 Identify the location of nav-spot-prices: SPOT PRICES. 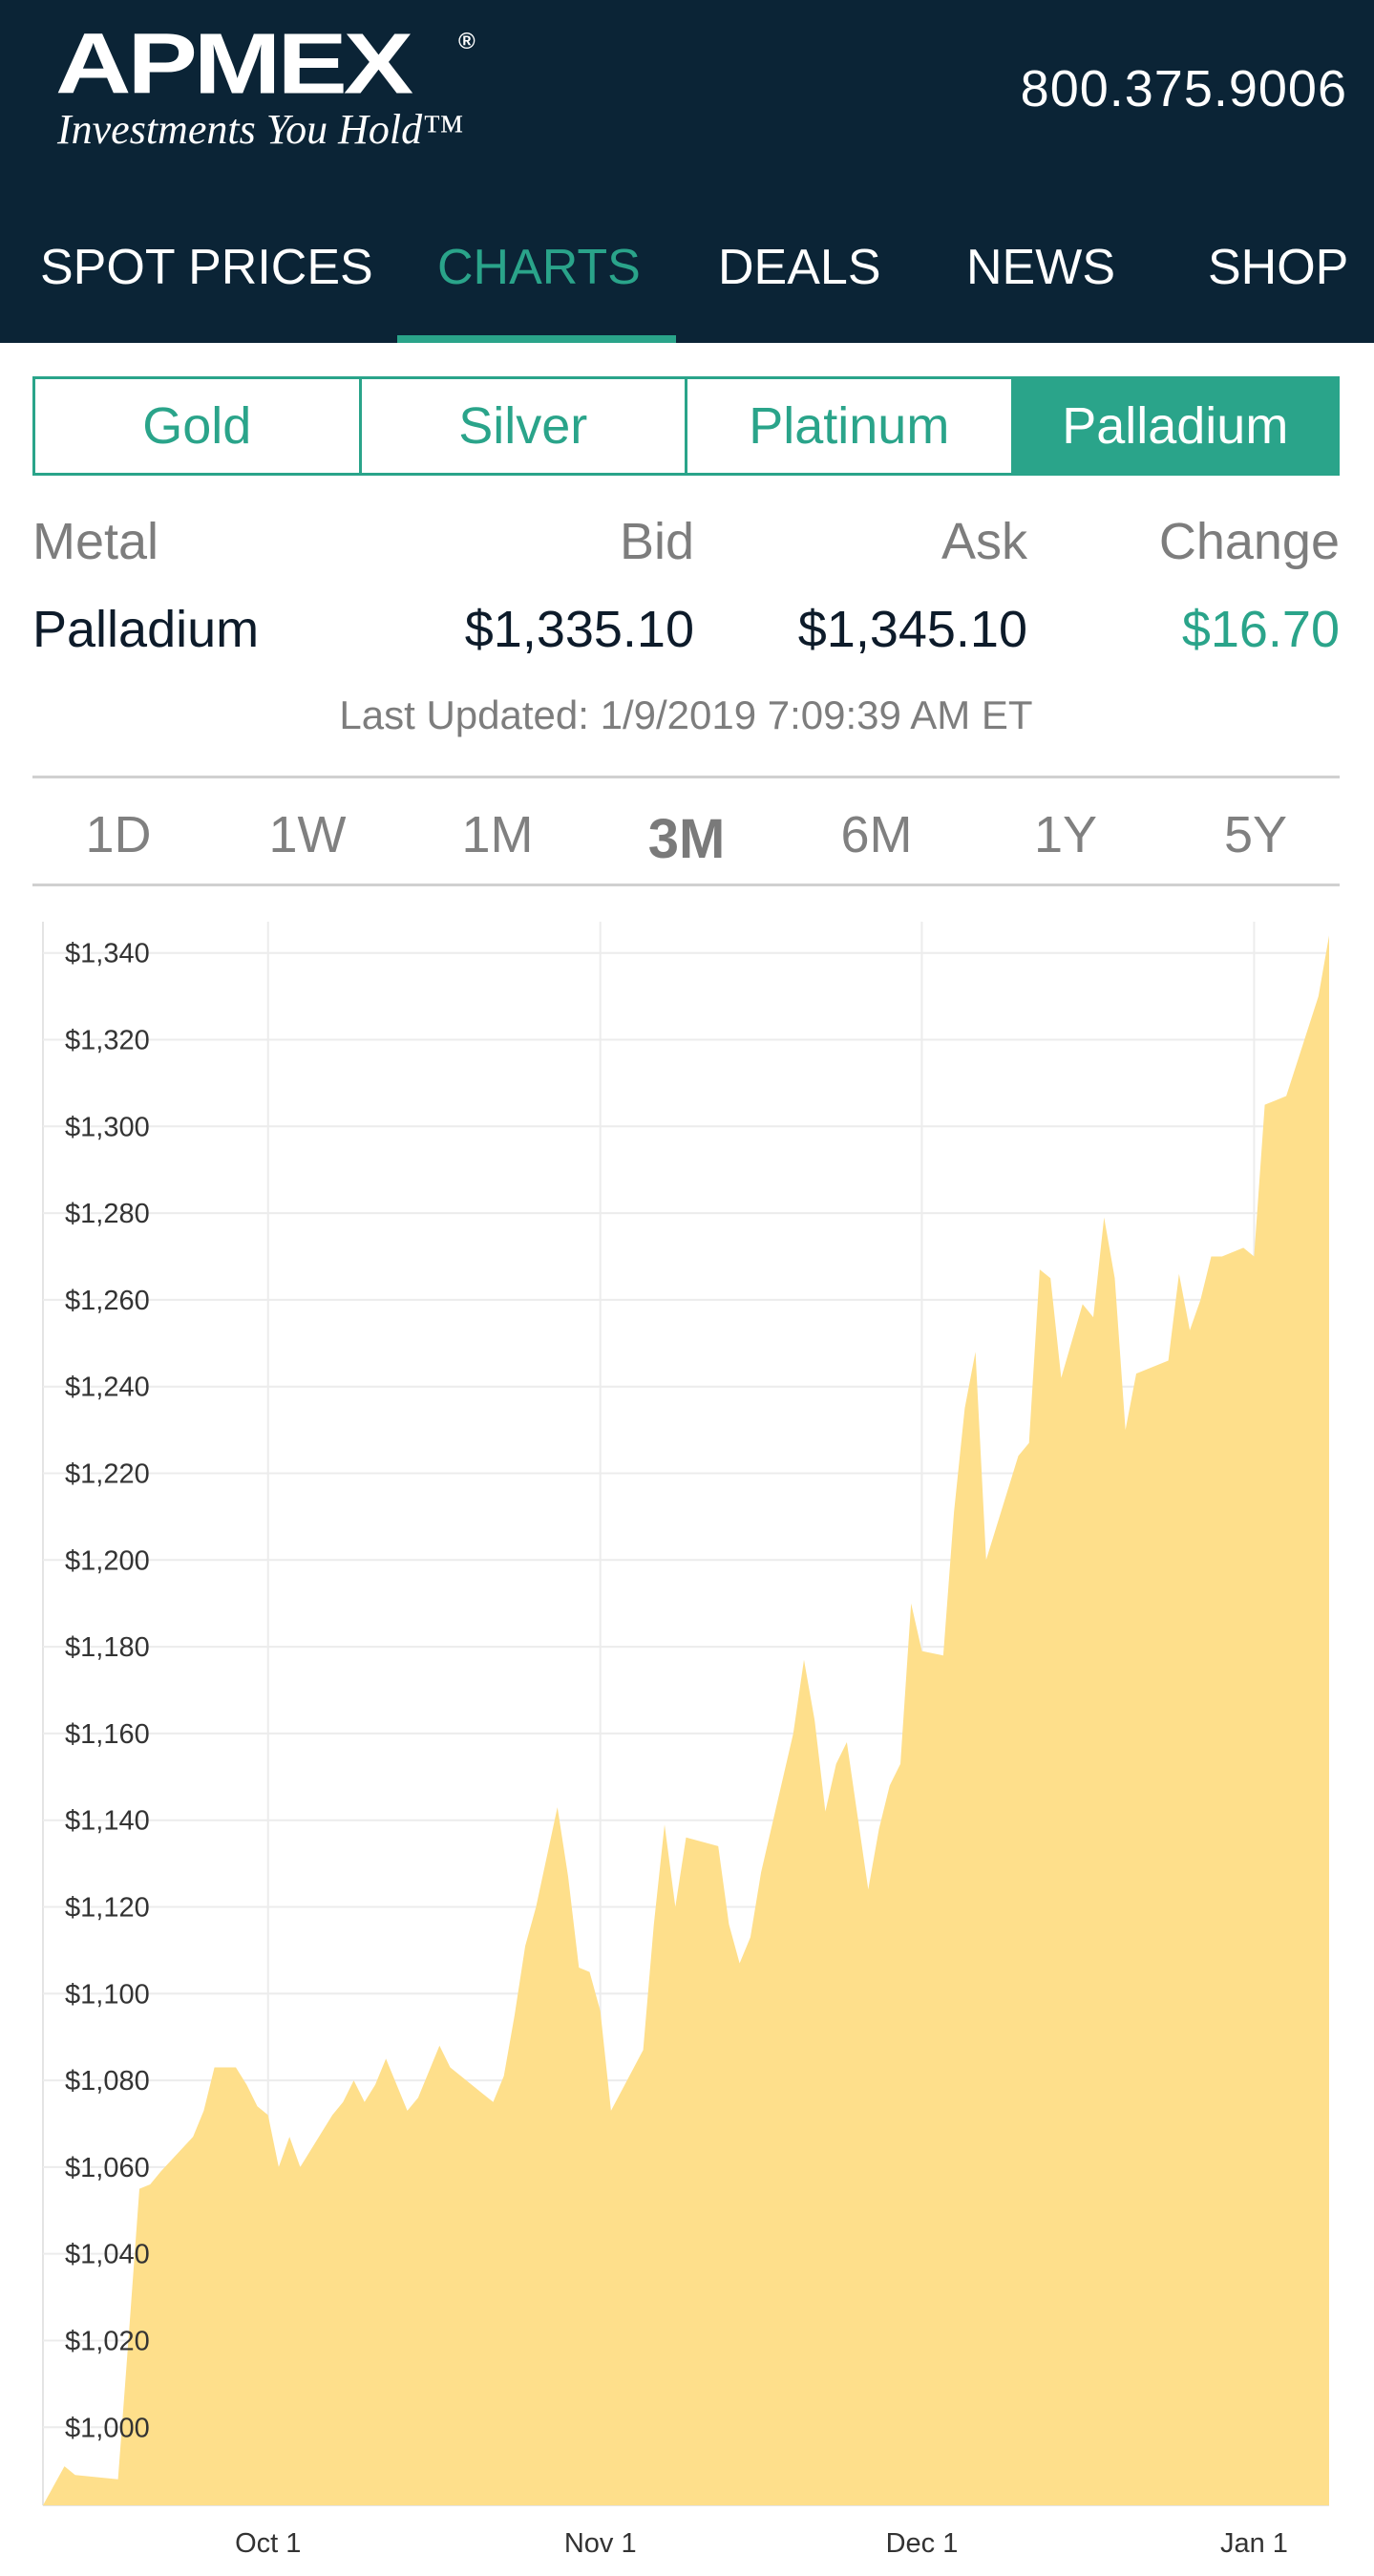
(207, 267).